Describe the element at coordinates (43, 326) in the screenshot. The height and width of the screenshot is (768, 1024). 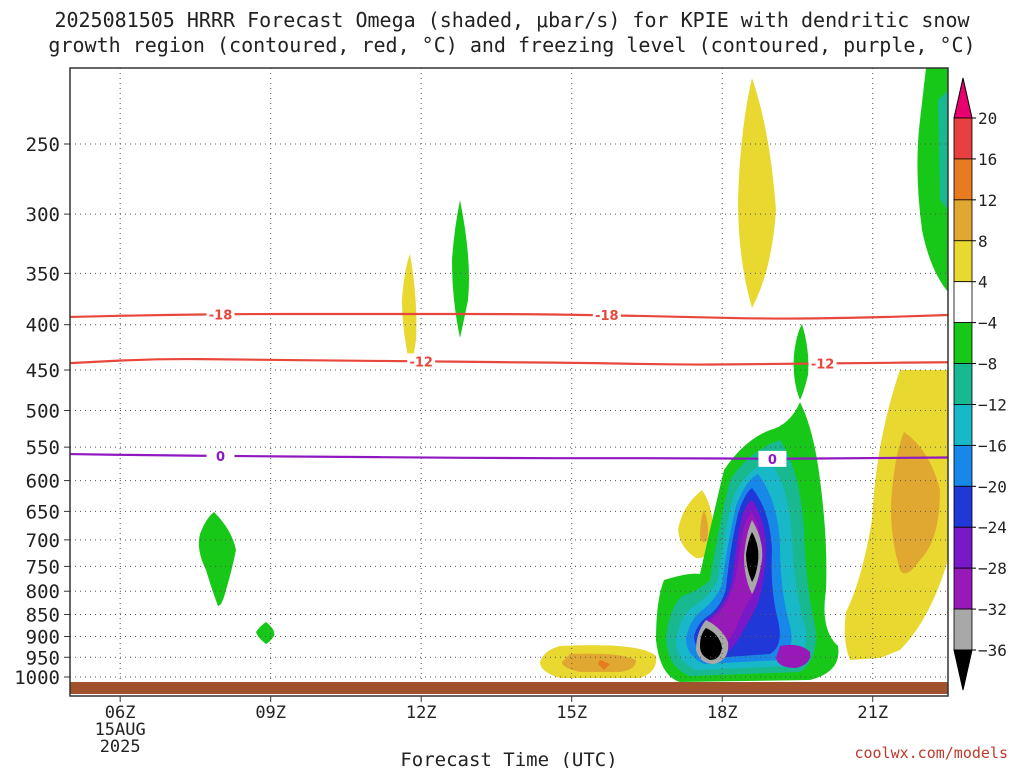
I see `y-tick-label: 400` at that location.